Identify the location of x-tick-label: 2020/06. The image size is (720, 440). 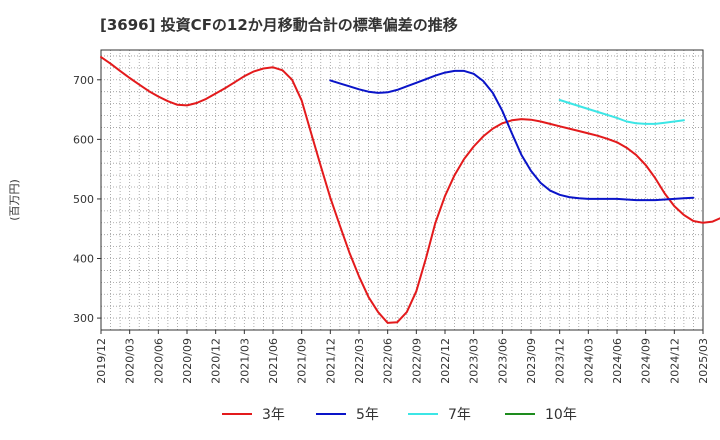
(158, 361).